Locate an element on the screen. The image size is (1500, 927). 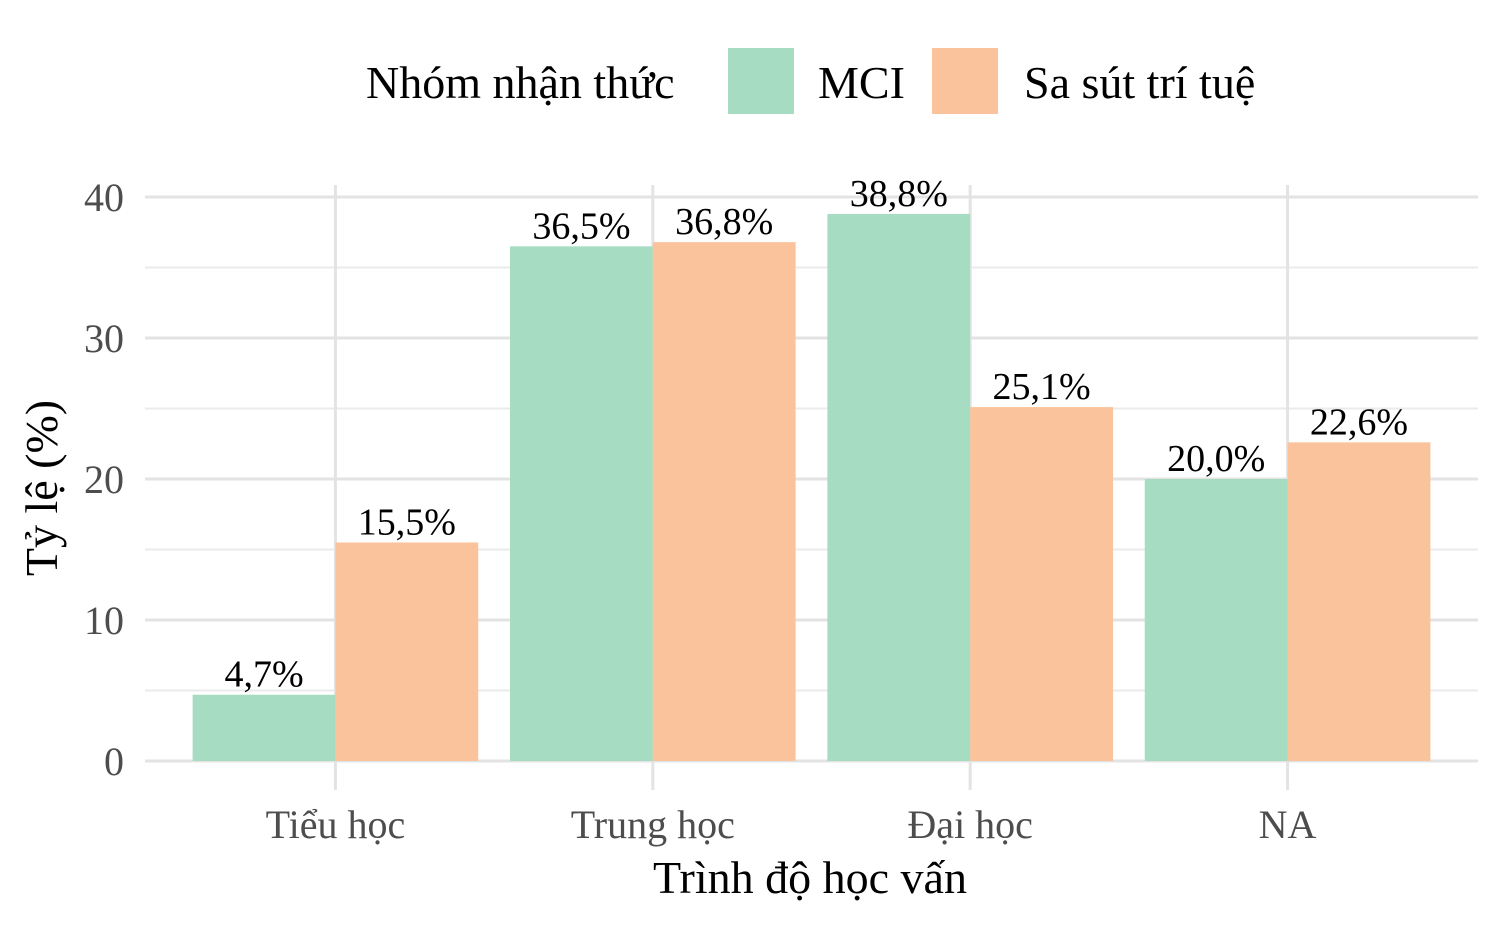
y-axis-title: Tỷ lệ (%) is located at coordinates (41, 488).